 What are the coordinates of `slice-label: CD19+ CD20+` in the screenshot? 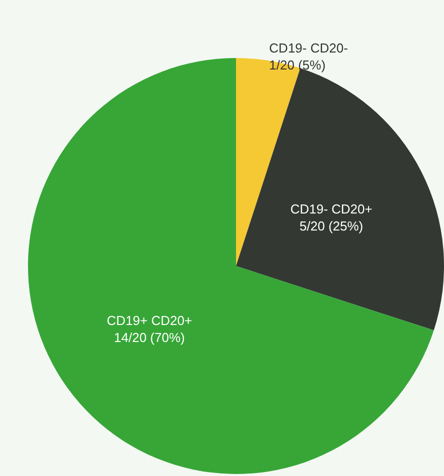 It's located at (149, 320).